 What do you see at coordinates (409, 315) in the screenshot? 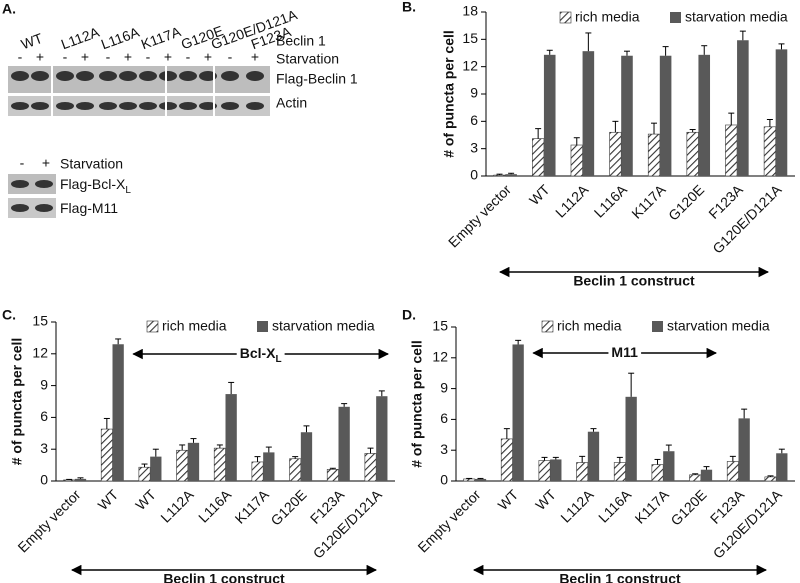
I see `panel-label: D.` at bounding box center [409, 315].